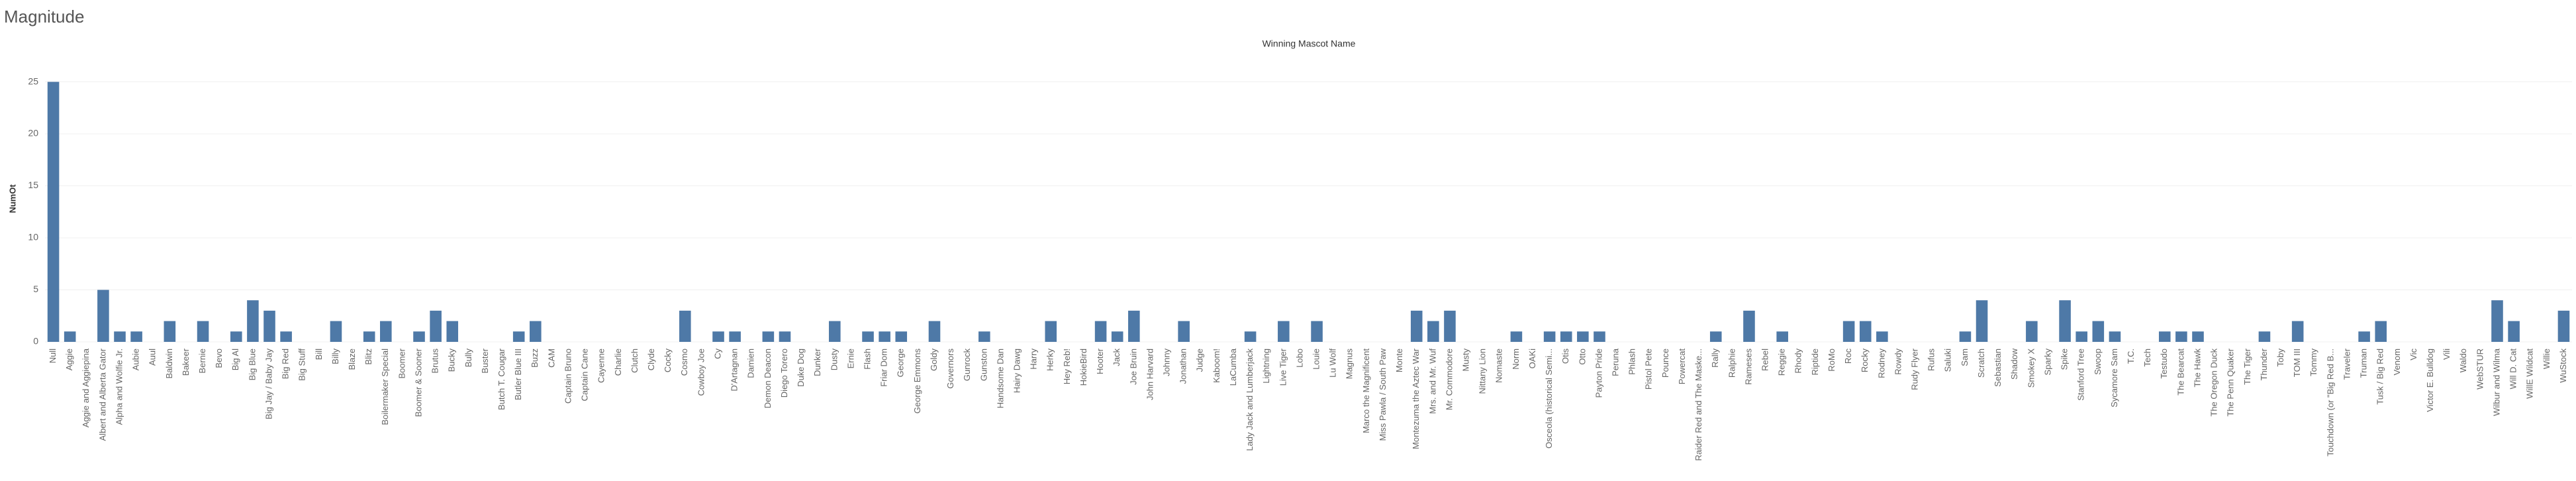 The width and height of the screenshot is (2576, 481). What do you see at coordinates (1598, 373) in the screenshot?
I see `x-tick-label: Payton Pride` at bounding box center [1598, 373].